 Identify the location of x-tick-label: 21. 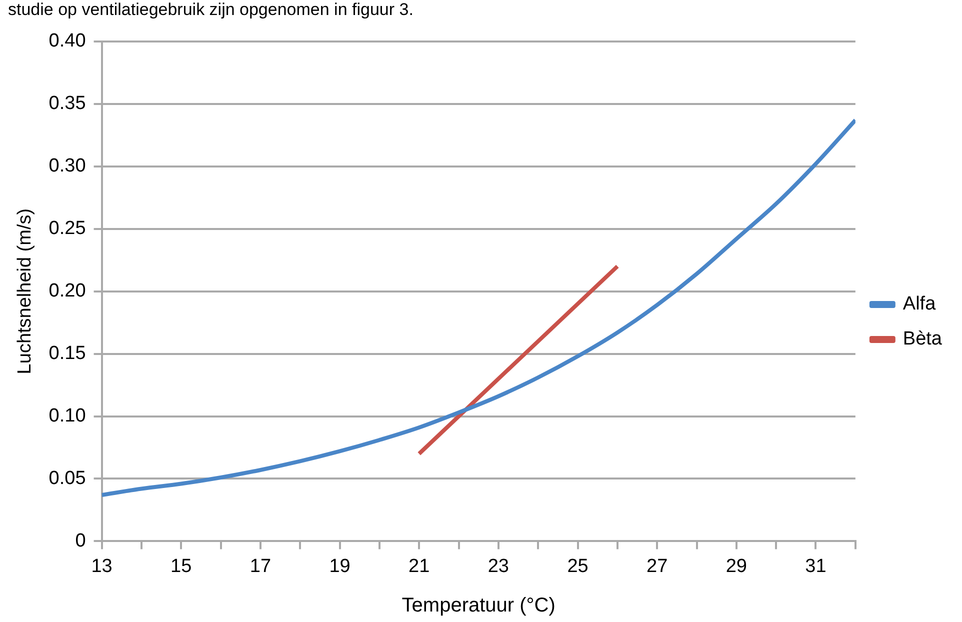
(419, 566).